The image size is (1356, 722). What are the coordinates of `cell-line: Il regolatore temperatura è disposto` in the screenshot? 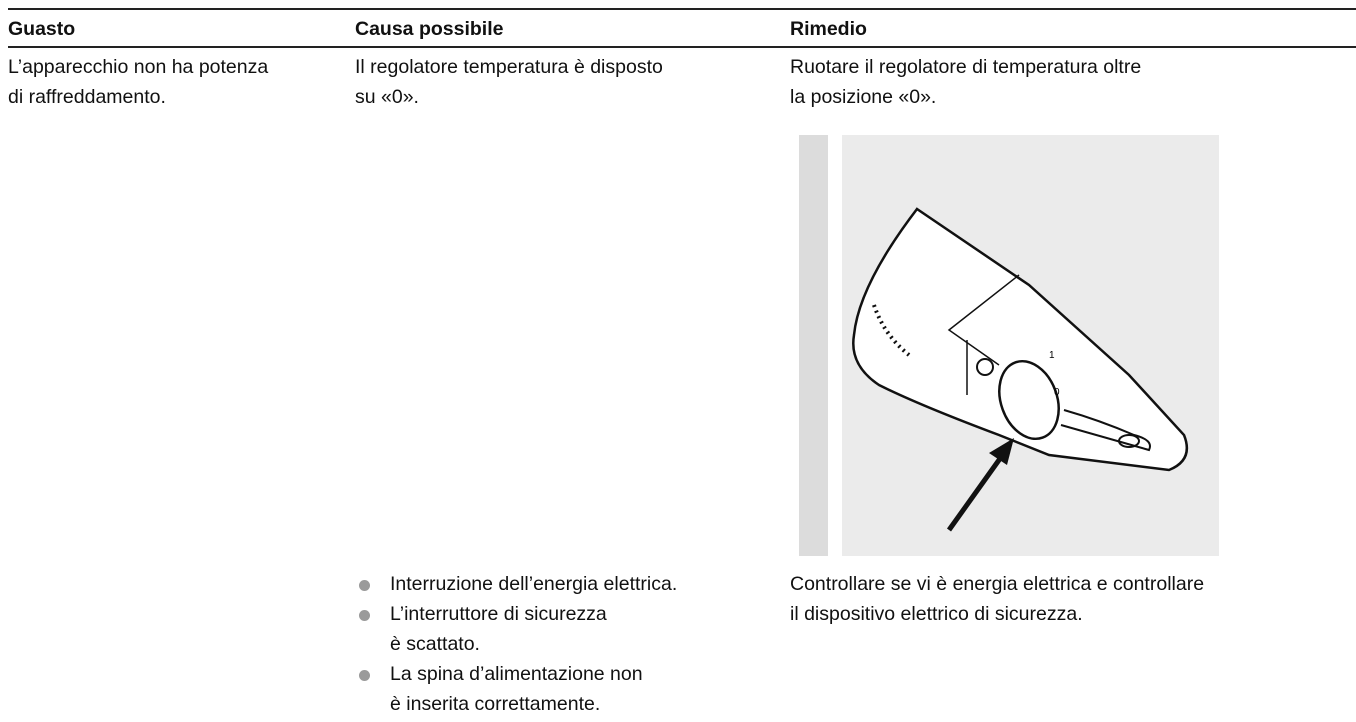 It's located at (509, 67).